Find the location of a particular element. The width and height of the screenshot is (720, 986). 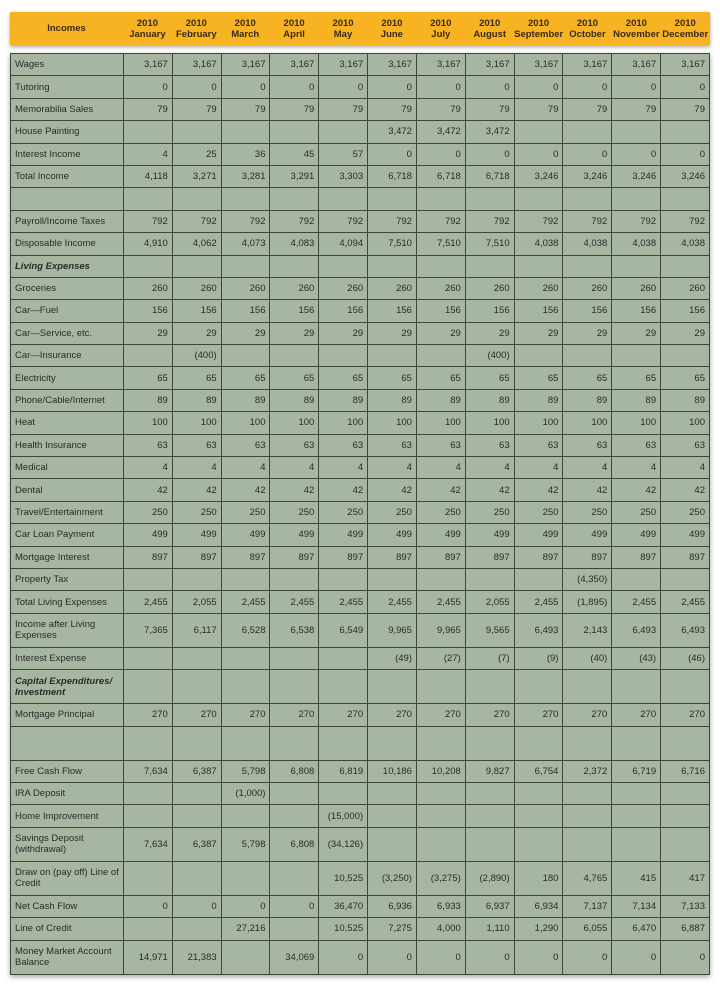

table-cell: (43) is located at coordinates (636, 658).